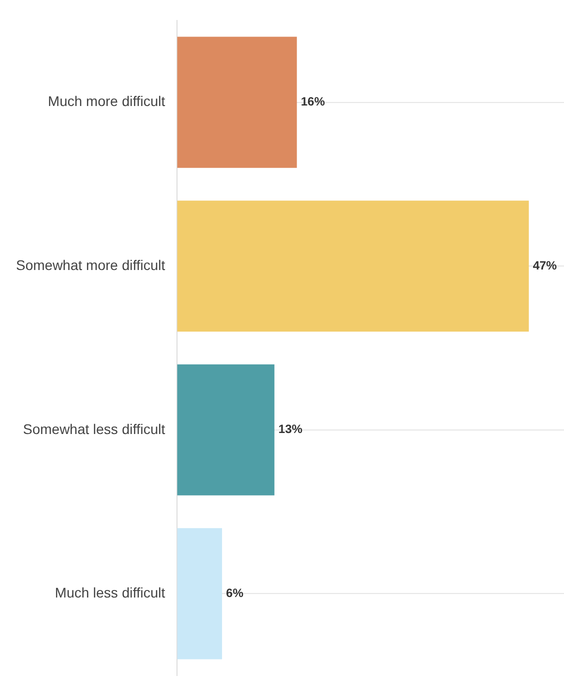 Image resolution: width=564 pixels, height=696 pixels. Describe the element at coordinates (290, 429) in the screenshot. I see `data-label: 13%` at that location.